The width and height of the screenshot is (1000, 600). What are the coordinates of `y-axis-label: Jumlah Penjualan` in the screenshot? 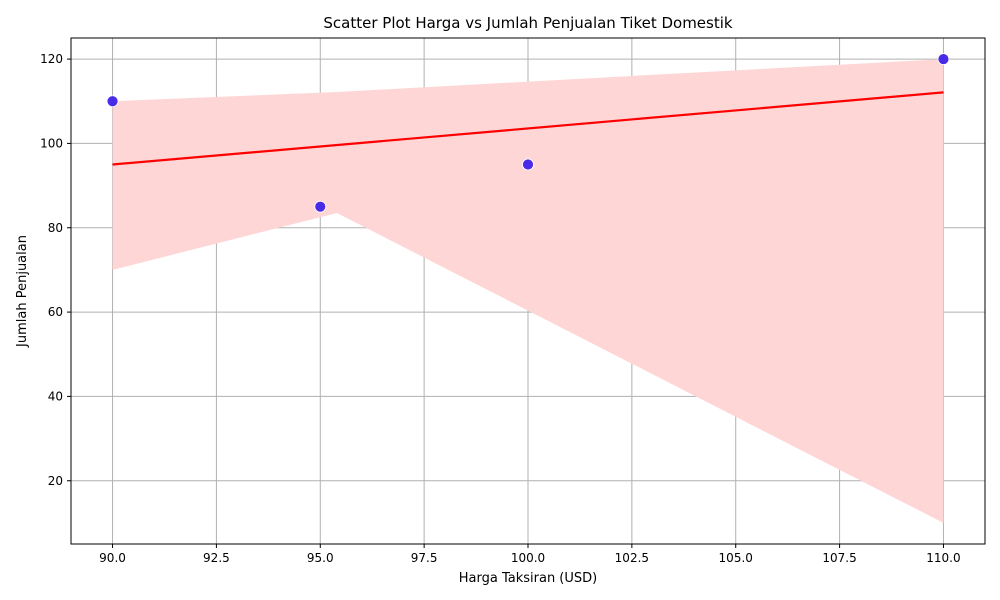 It's located at (22, 291).